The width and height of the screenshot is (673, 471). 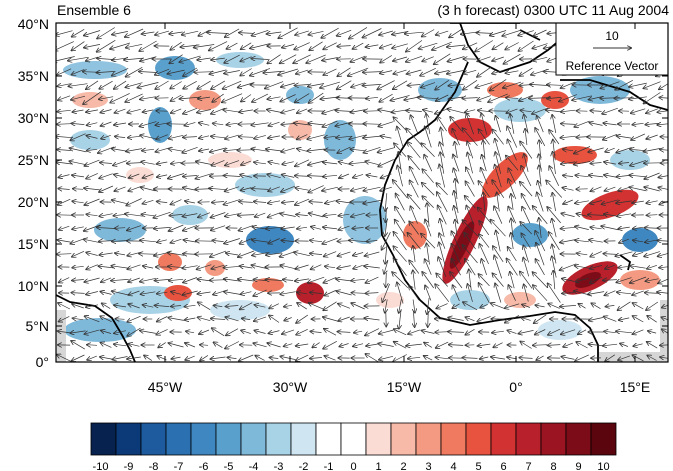 I want to click on lat-label: 40°N, so click(x=33, y=24).